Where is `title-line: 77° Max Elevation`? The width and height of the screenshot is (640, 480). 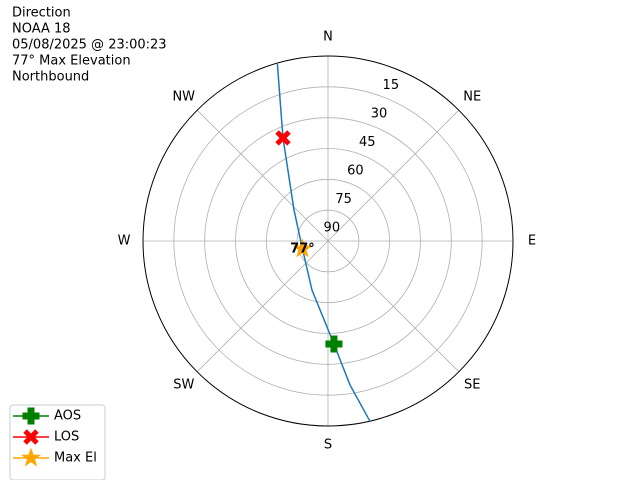 title-line: 77° Max Elevation is located at coordinates (71, 61).